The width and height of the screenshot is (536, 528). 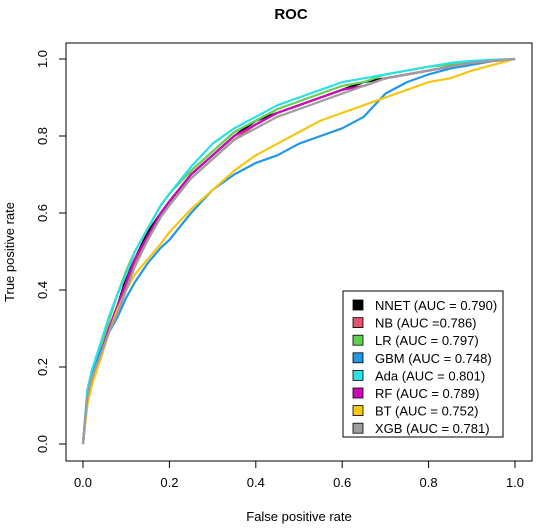 I want to click on legend-label: Ada (AUC = 0.801), so click(x=430, y=375).